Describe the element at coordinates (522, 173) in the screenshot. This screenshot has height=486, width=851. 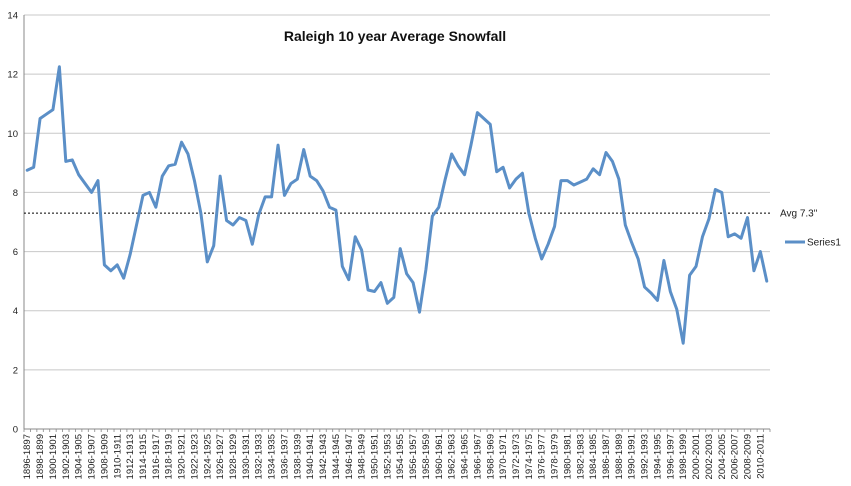
I see `data-point-1973-1974` at that location.